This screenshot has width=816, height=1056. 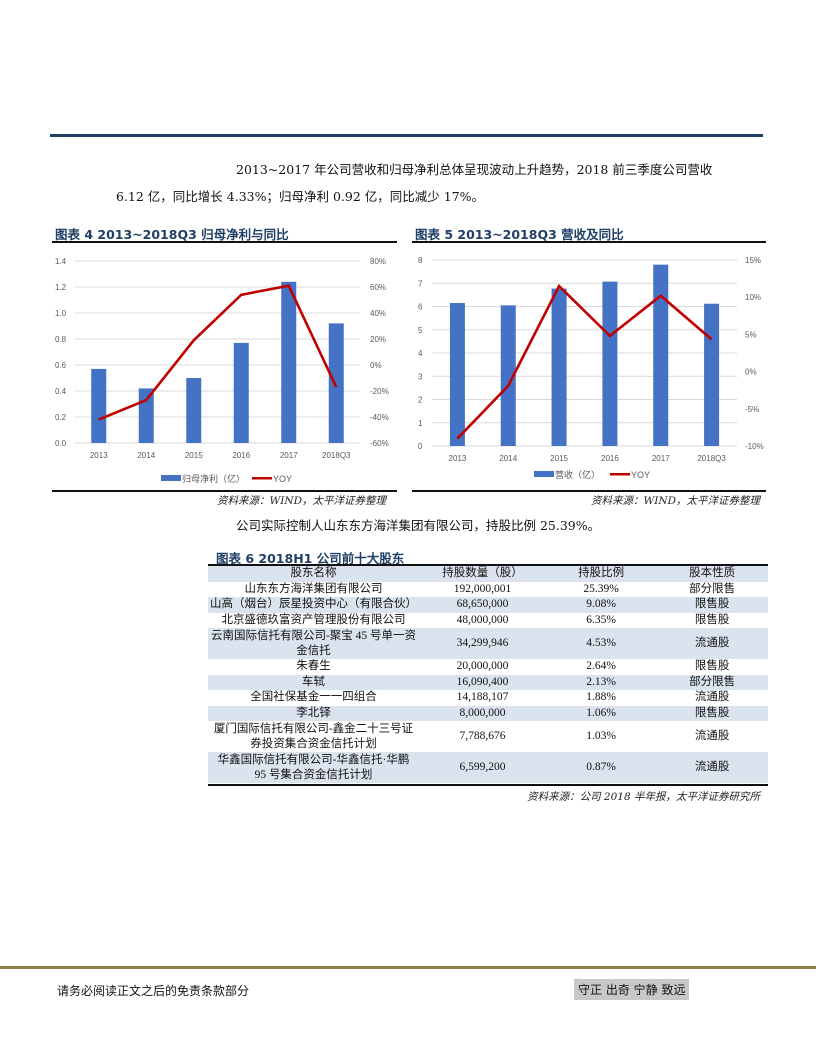 I want to click on bar-series, so click(x=584, y=355).